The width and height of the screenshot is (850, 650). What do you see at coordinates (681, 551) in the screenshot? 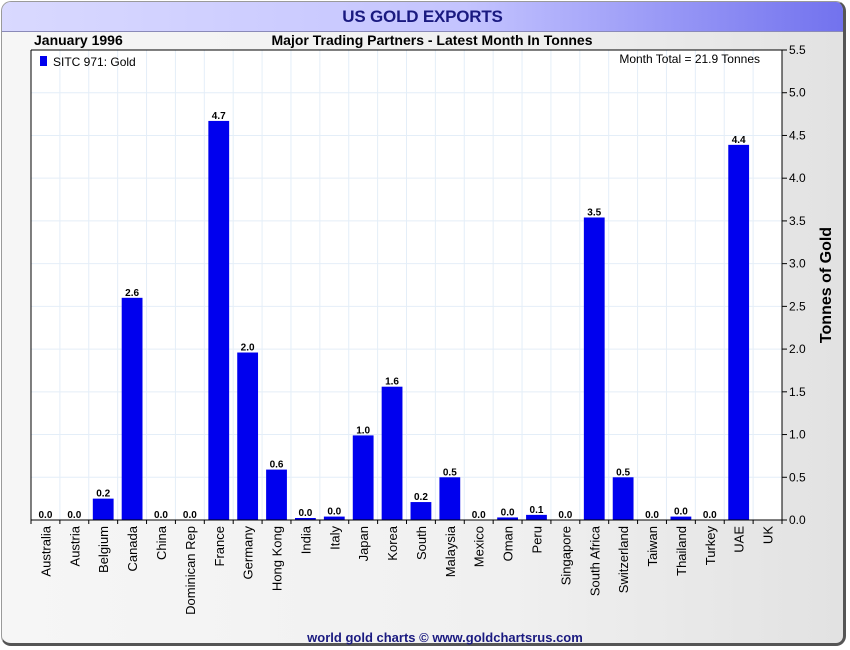
I see `x-tick-label: Thailand` at bounding box center [681, 551].